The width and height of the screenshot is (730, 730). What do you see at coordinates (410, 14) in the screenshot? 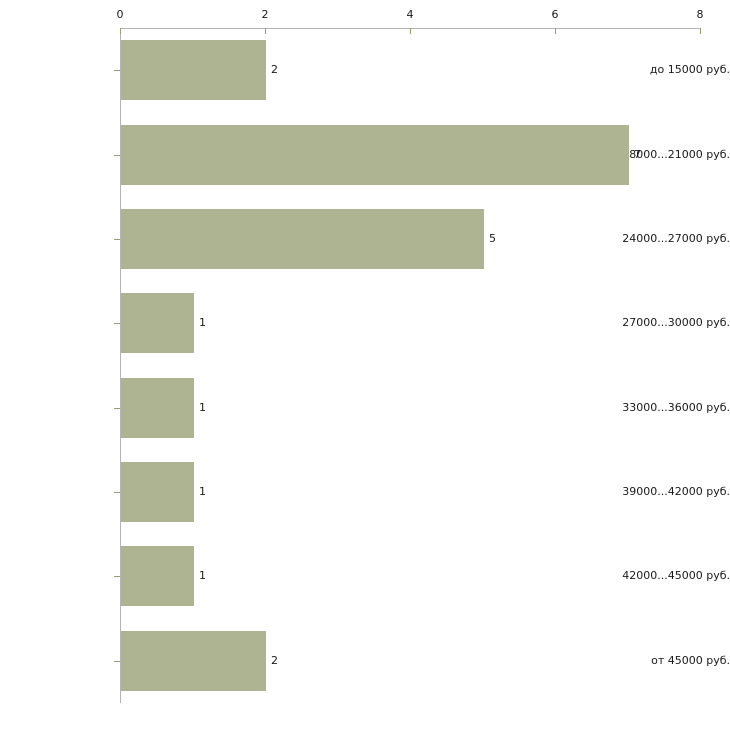
I see `x-axis-tick-label: 4` at bounding box center [410, 14].